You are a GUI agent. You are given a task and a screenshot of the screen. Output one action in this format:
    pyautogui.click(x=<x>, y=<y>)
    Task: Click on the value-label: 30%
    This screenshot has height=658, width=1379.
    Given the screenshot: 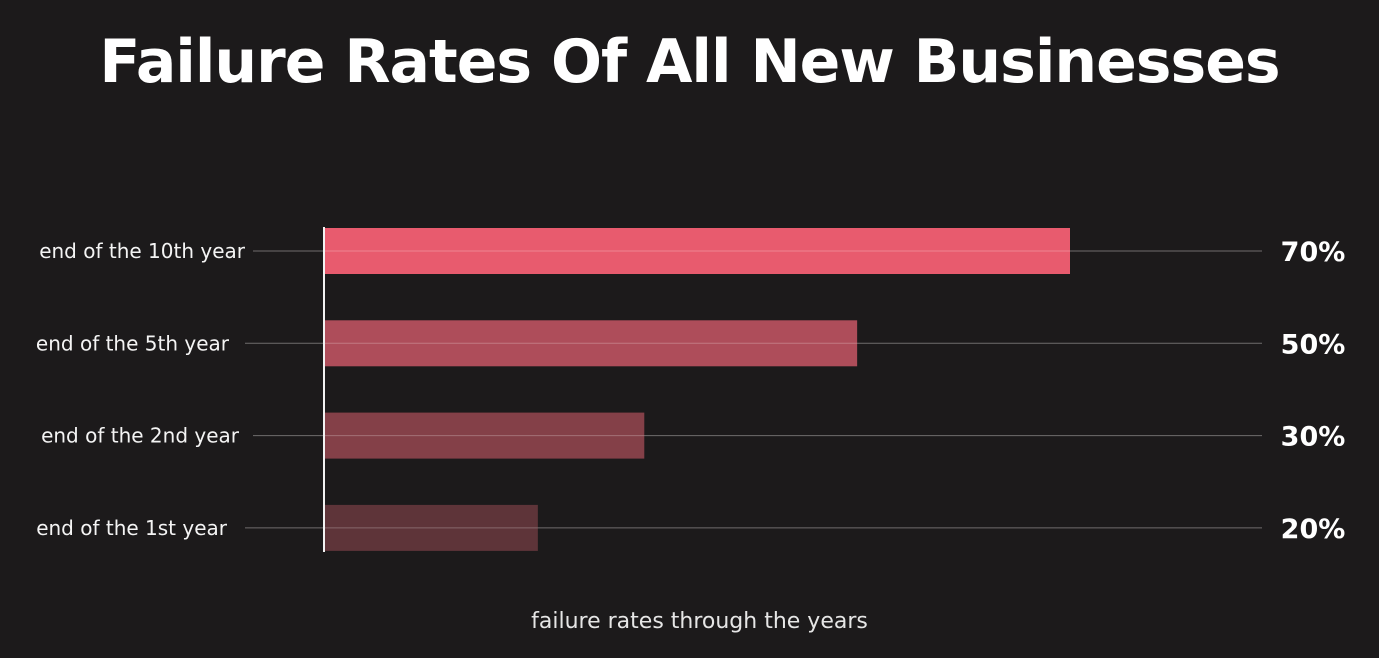 What is the action you would take?
    pyautogui.click(x=1313, y=437)
    